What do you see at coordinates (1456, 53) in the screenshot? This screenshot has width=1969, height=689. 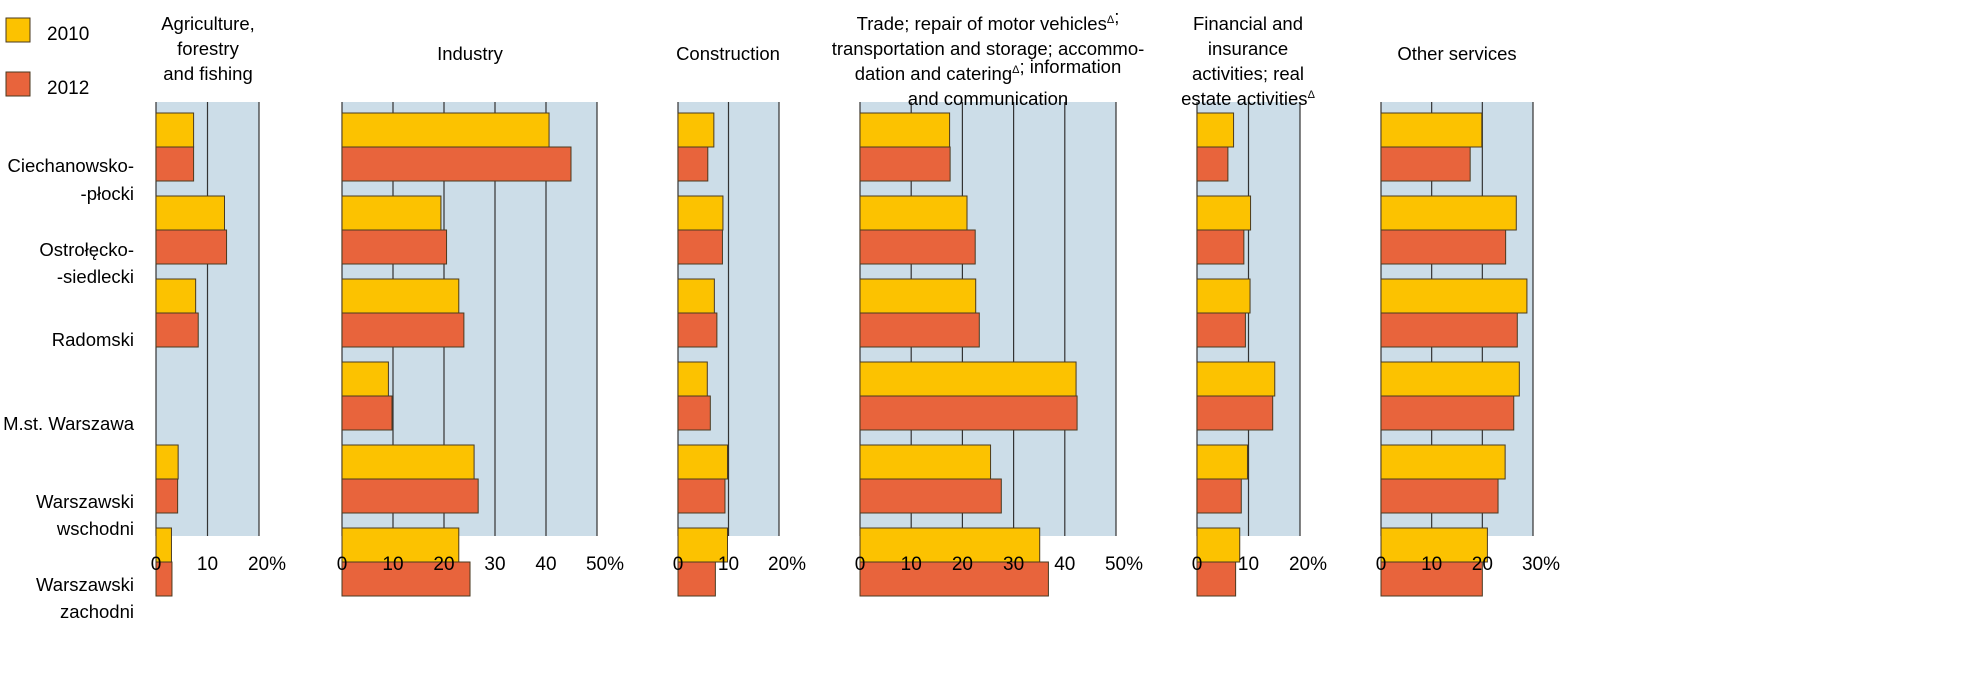 I see `panel-title: Other services` at bounding box center [1456, 53].